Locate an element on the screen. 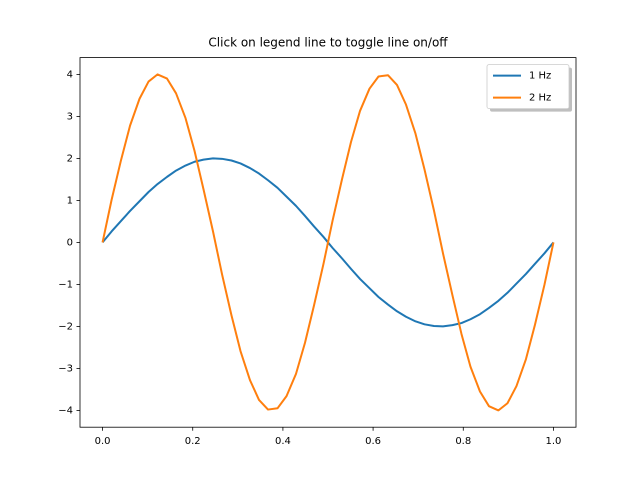 The image size is (640, 480). legend-label: 2 Hz is located at coordinates (540, 98).